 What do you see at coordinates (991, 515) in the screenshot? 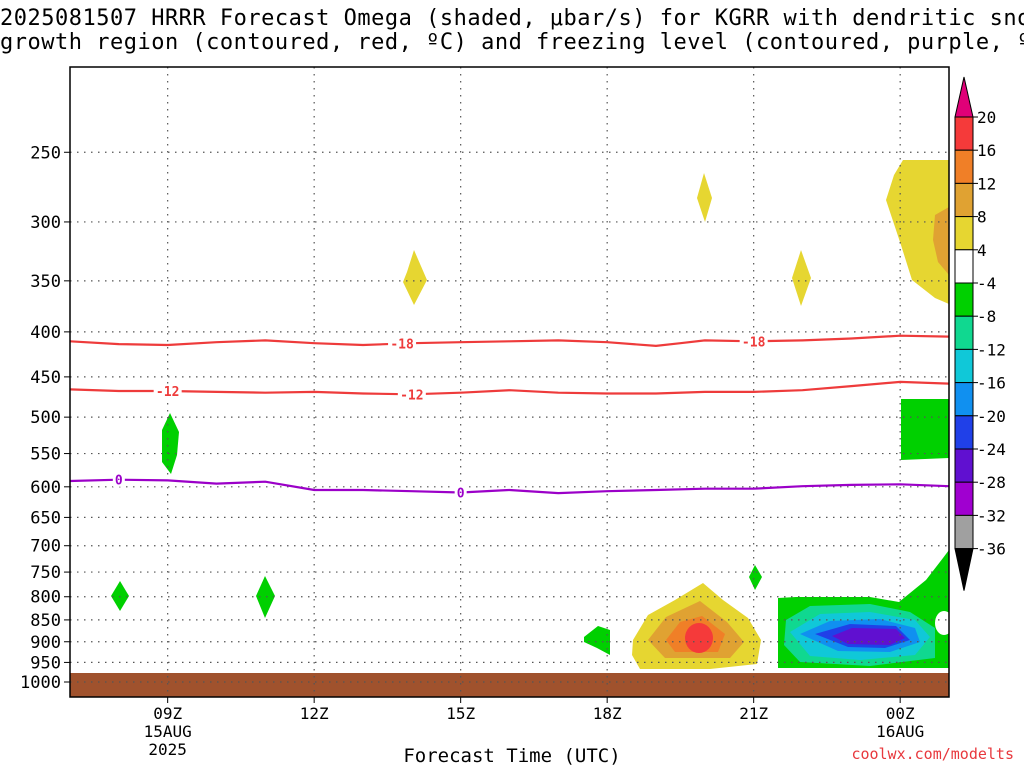
I see `colorbar-label: -32` at bounding box center [991, 515].